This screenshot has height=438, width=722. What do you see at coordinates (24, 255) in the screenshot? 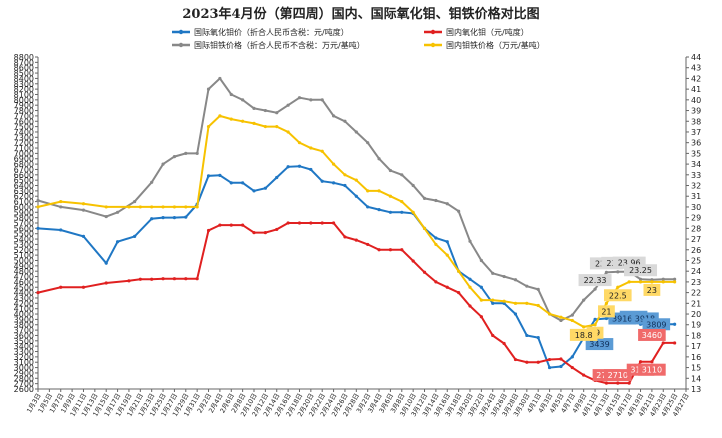
I see `y-left-tick-label: 5100` at bounding box center [24, 255].